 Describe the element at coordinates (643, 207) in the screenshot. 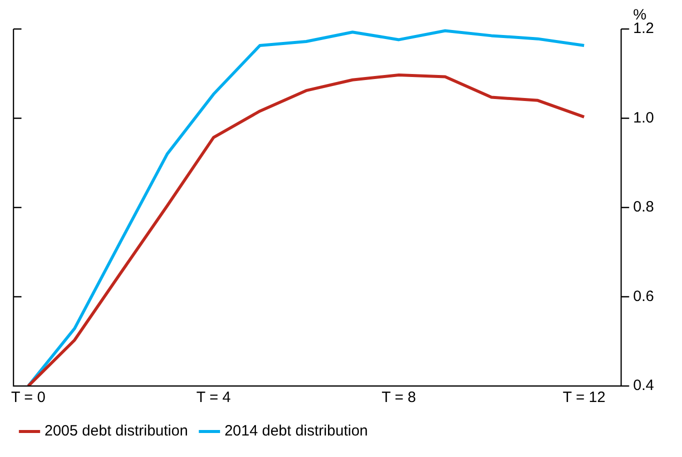

I see `y-tick-label: 0.8` at that location.